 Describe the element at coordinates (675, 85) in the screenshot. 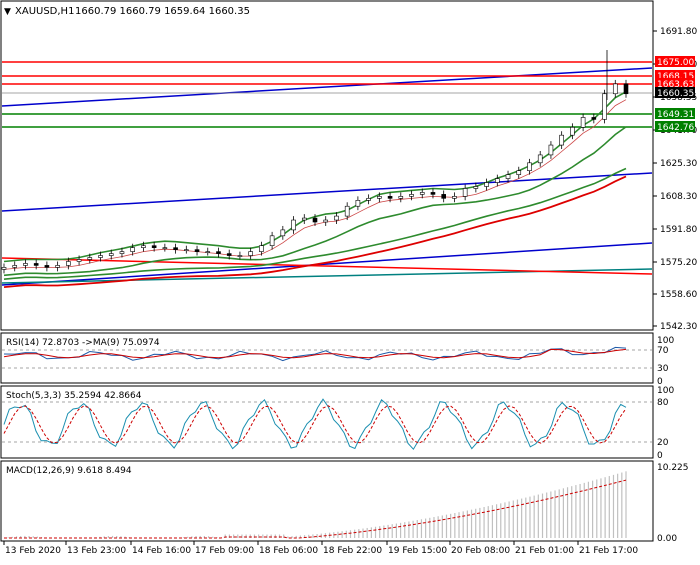

I see `level-label-text: 1663.63` at that location.